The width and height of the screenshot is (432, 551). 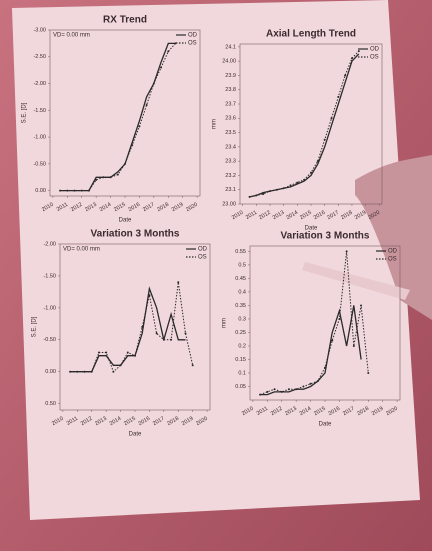 I want to click on y-tick-label: 0.25, so click(x=240, y=333).